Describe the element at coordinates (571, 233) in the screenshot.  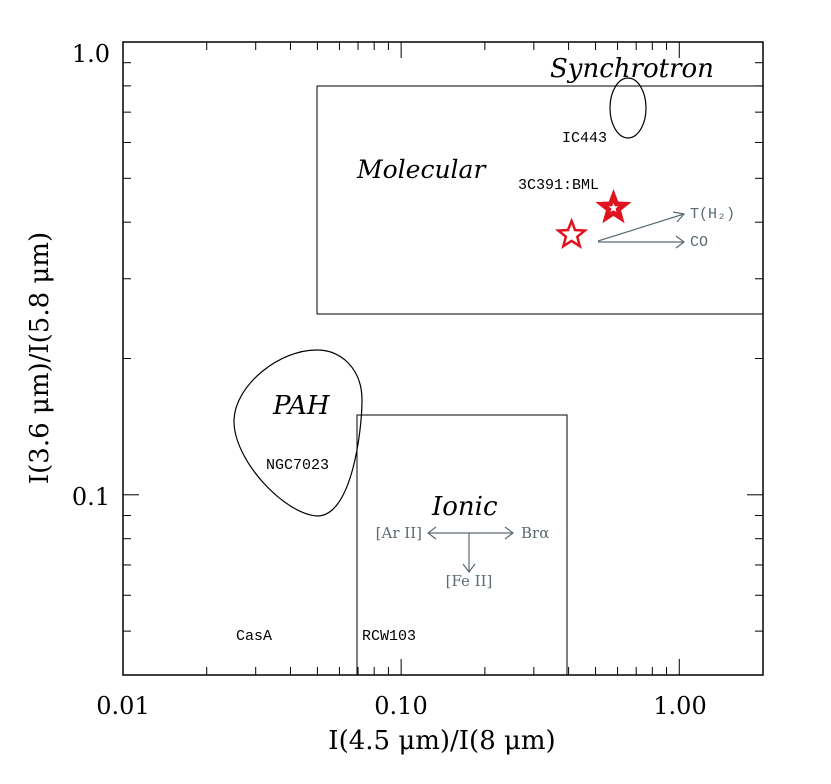
I see `open-star-marker` at that location.